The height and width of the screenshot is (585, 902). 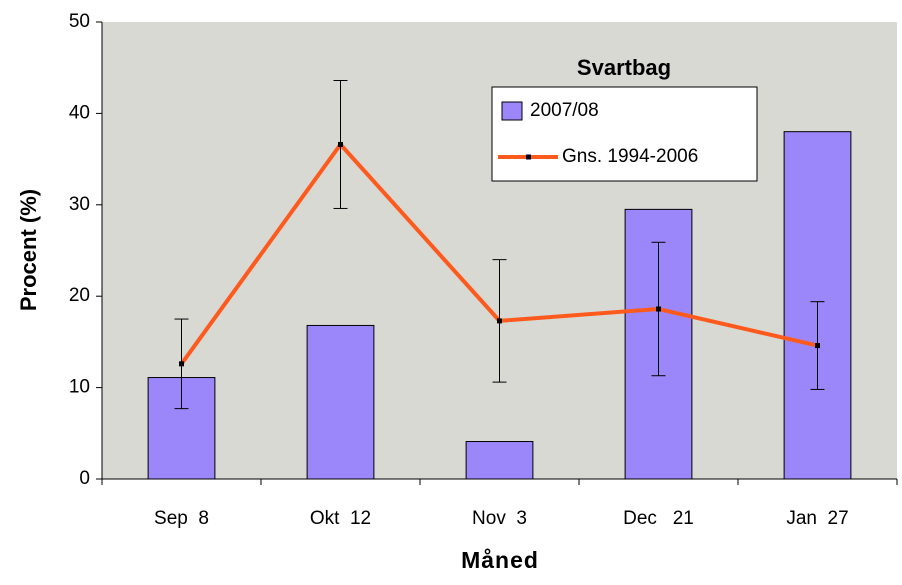 I want to click on x-tick-label: Sep 8, so click(x=181, y=518).